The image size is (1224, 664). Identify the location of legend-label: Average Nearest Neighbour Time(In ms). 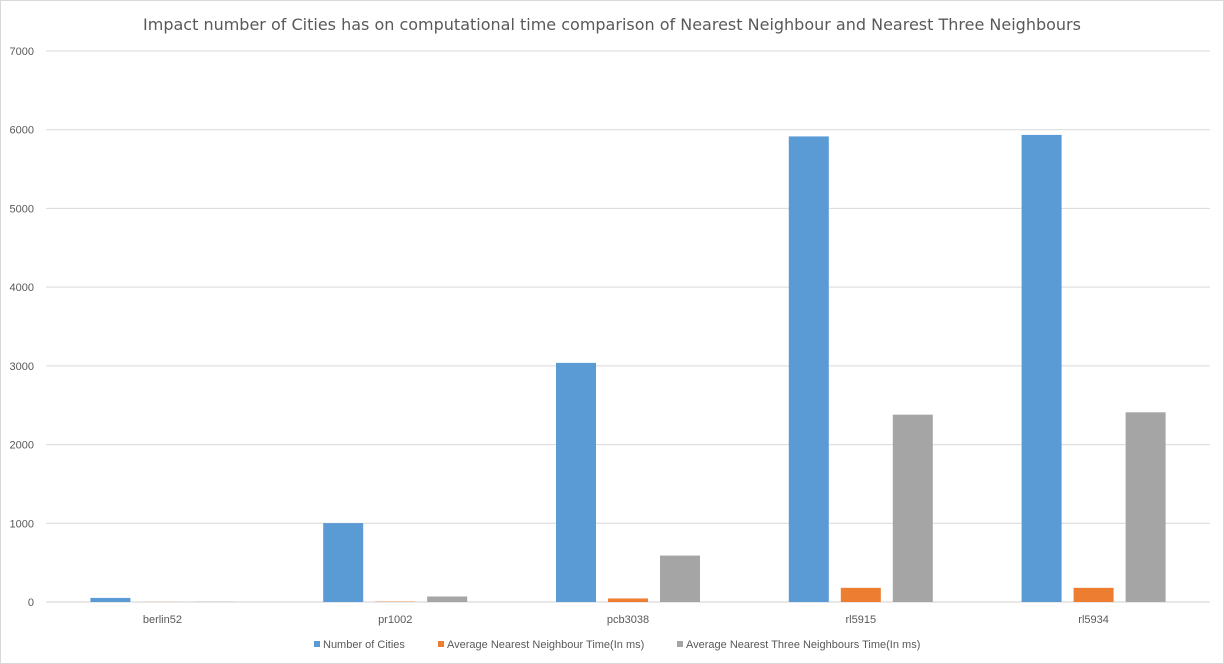
(545, 645).